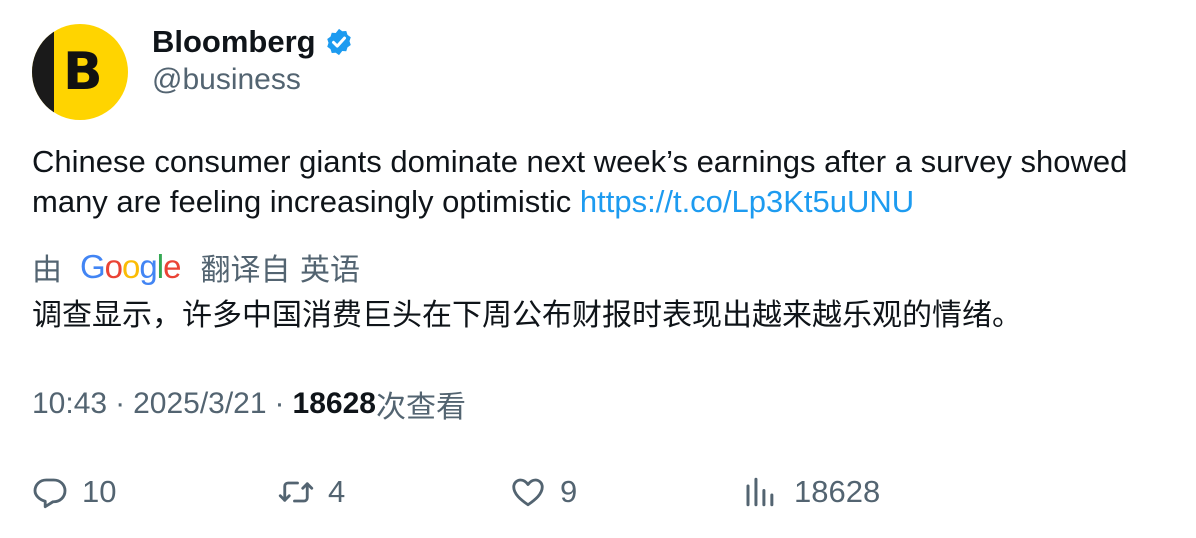 Image resolution: width=1196 pixels, height=538 pixels. I want to click on views-action-count: 18628, so click(837, 491).